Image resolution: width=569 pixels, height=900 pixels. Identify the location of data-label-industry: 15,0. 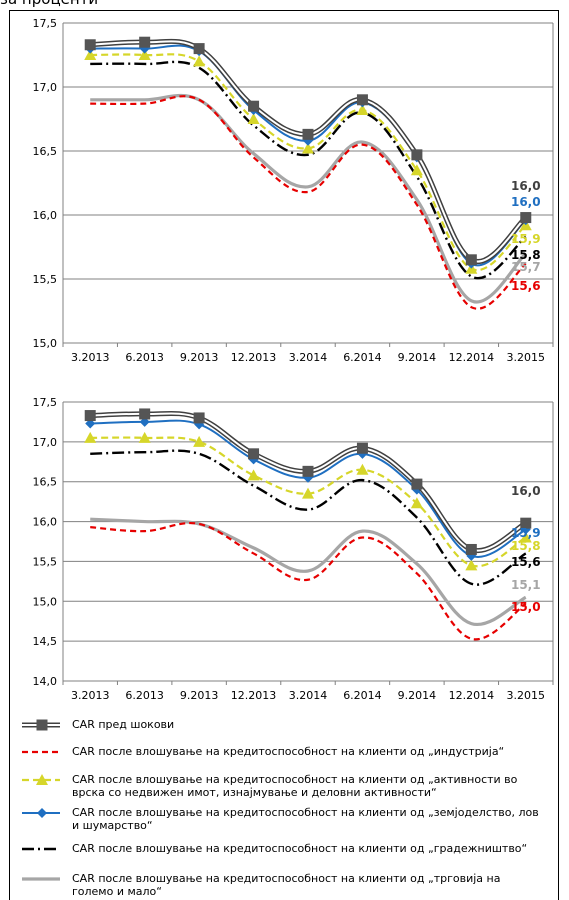
(526, 607).